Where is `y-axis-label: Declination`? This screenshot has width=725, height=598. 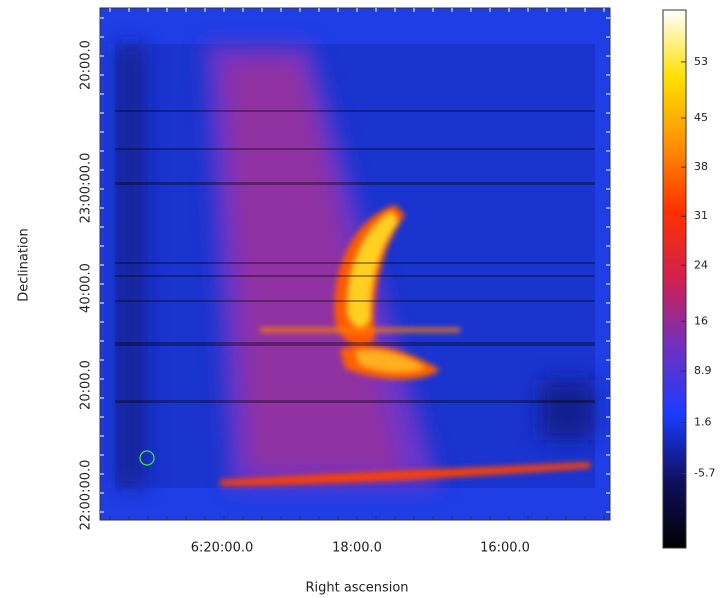
y-axis-label: Declination is located at coordinates (24, 265).